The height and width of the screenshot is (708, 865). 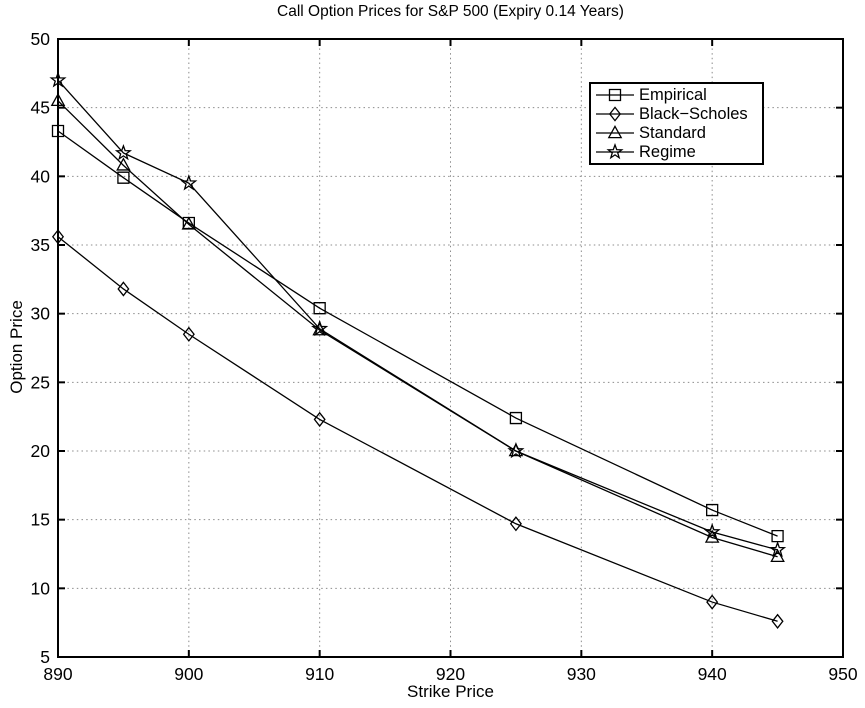 I want to click on legend: Empirical Black−Scholes Standard Regime, so click(x=676, y=123).